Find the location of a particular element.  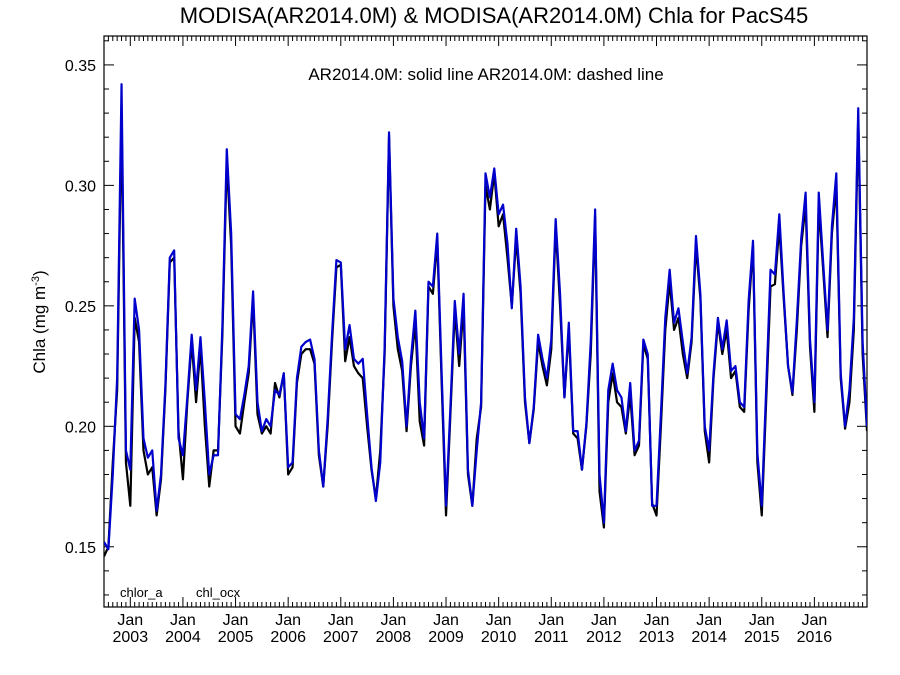

y-tick-label: 0.15 is located at coordinates (80, 548).